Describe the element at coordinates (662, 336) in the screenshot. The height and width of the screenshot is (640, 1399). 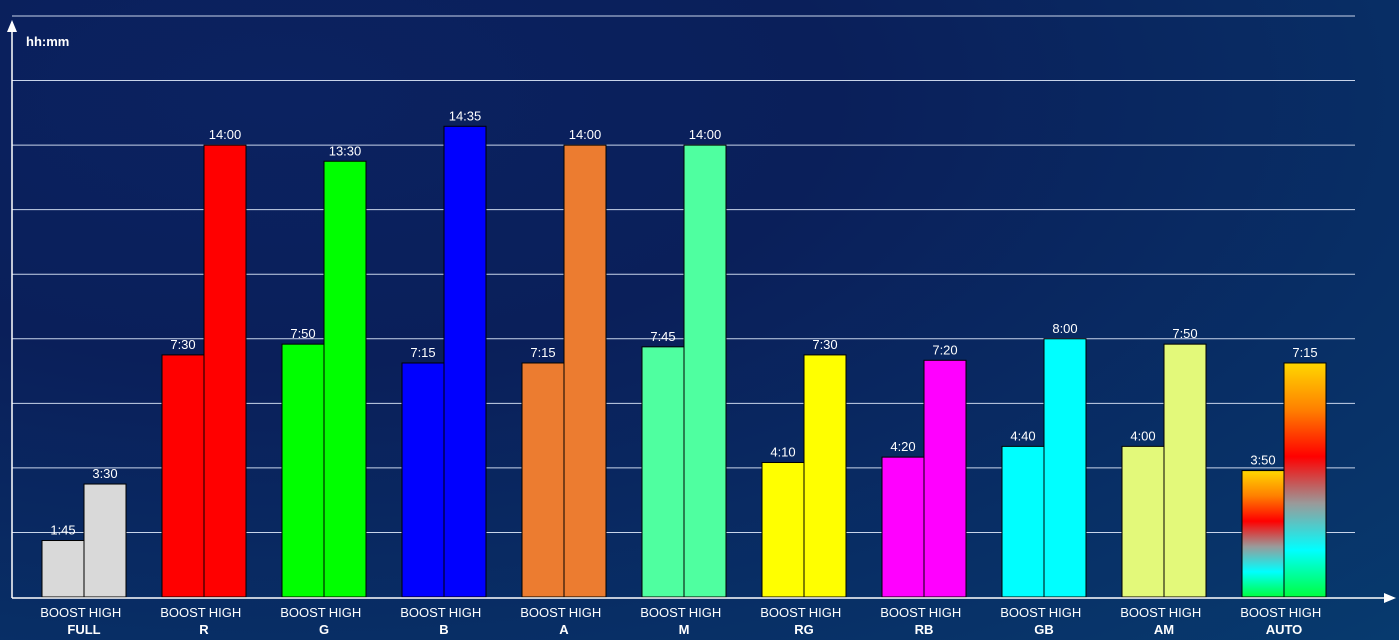
I see `value-label-m-boost: 7:45` at that location.